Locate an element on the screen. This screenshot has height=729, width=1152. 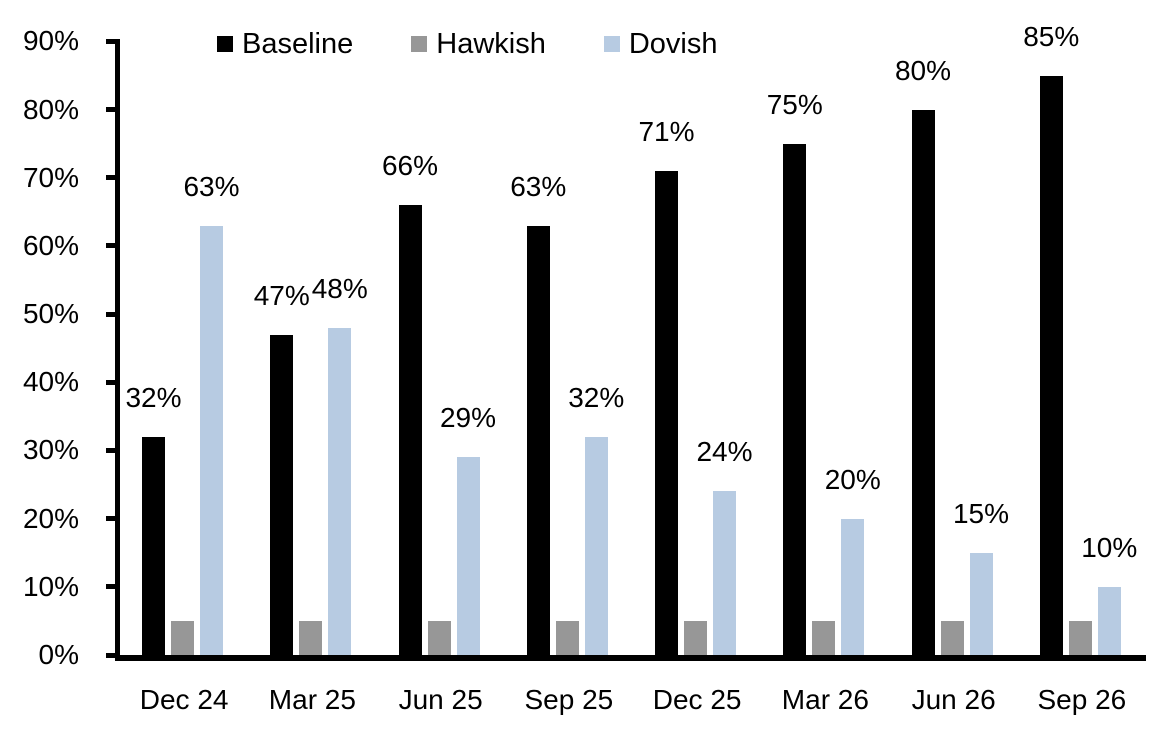
legend-item-baseline: Baseline is located at coordinates (285, 44).